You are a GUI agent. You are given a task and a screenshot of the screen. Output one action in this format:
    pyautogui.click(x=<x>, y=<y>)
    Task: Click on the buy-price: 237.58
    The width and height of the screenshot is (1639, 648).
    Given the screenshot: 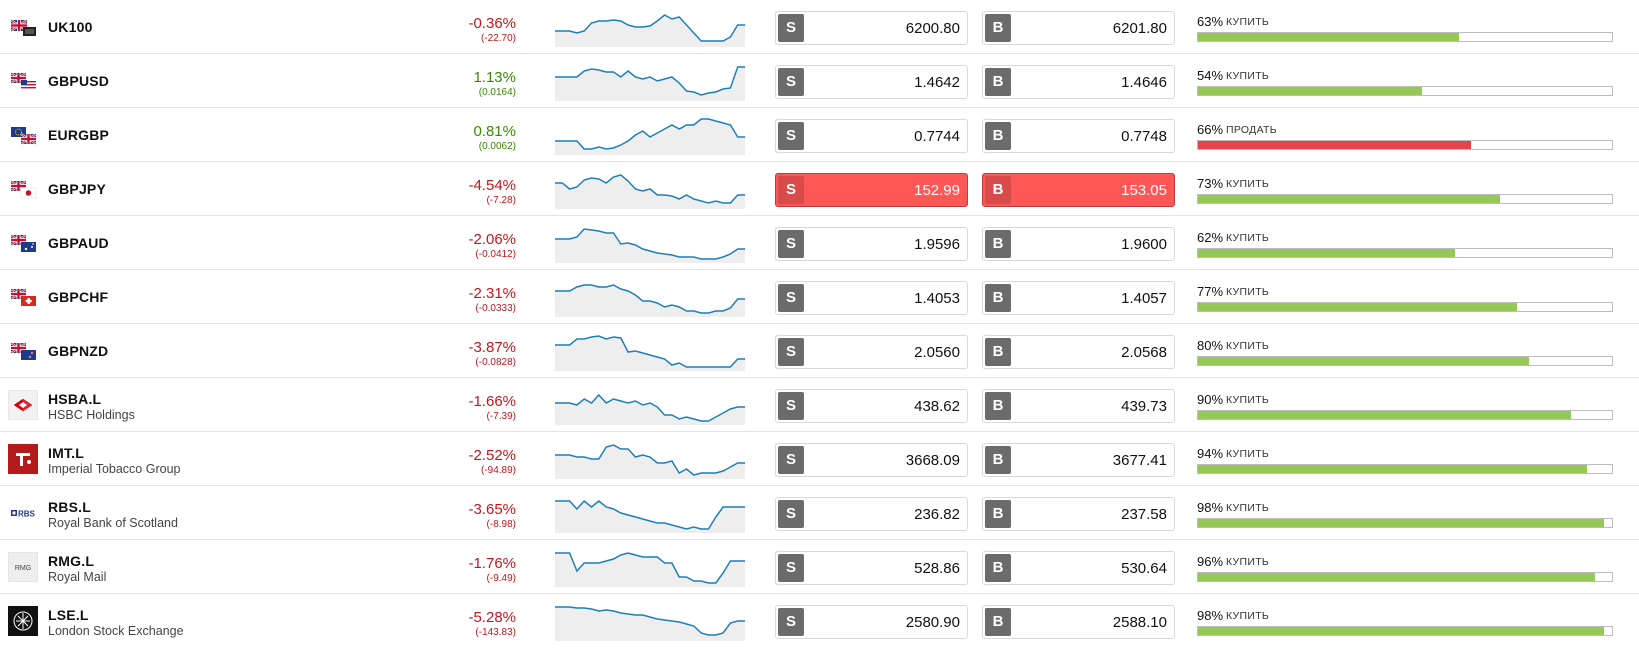 What is the action you would take?
    pyautogui.click(x=1144, y=514)
    